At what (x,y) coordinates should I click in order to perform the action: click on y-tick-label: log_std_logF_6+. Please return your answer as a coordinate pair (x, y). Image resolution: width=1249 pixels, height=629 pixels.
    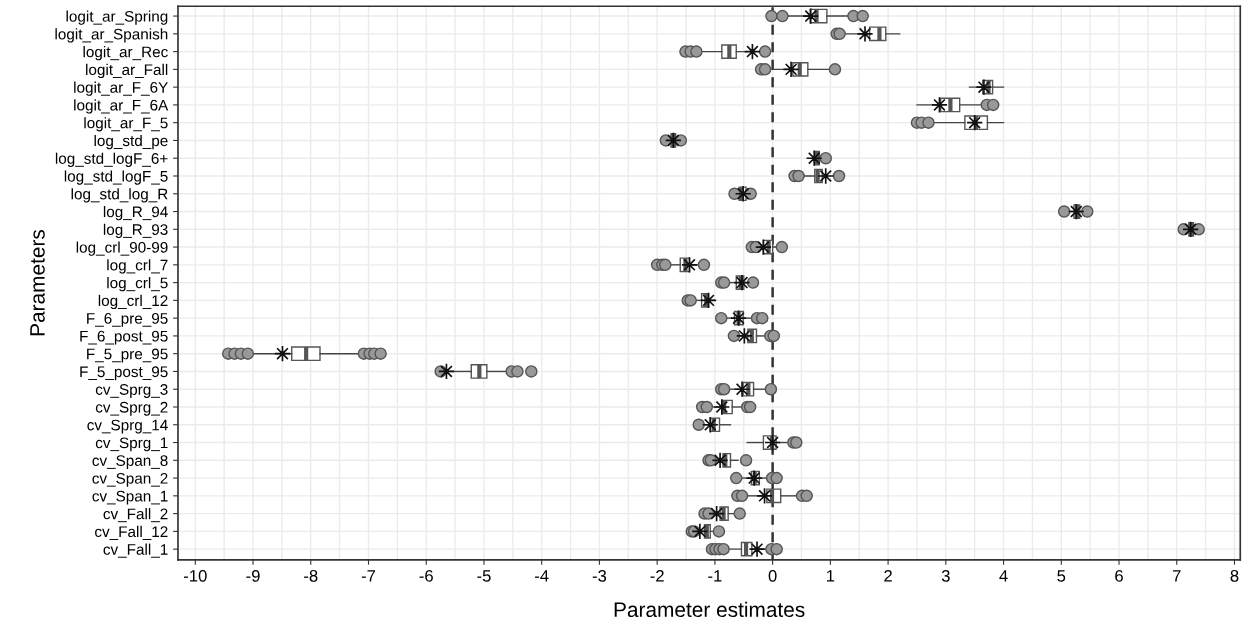
    Looking at the image, I should click on (111, 159).